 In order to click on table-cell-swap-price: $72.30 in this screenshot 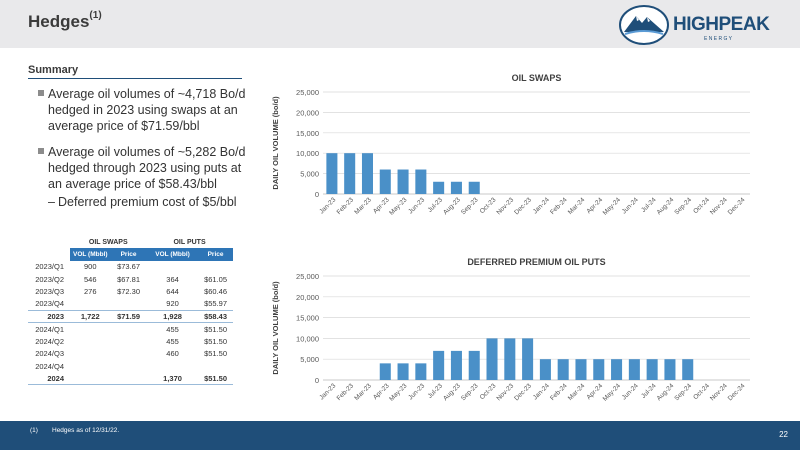, I will do `click(129, 292)`.